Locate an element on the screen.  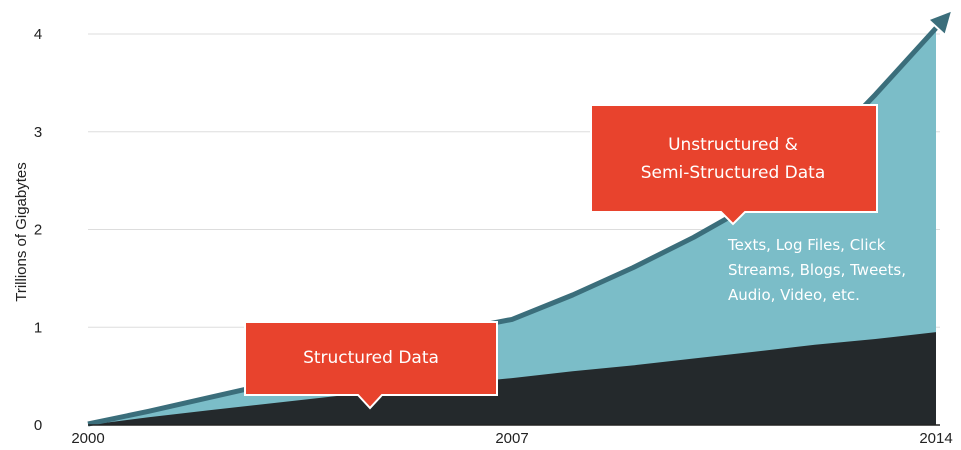
y-tick-label: 0 is located at coordinates (38, 425).